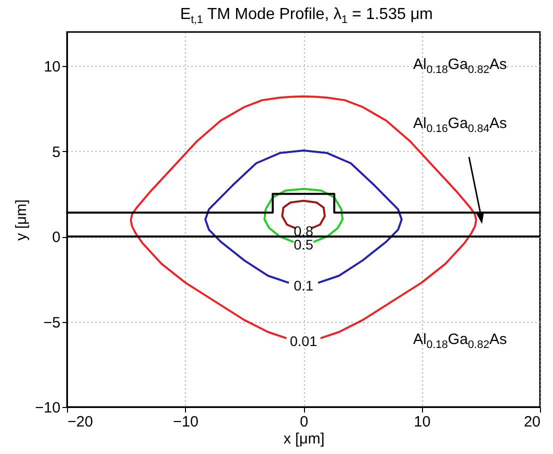  I want to click on y-tick-label: 0, so click(56, 237).